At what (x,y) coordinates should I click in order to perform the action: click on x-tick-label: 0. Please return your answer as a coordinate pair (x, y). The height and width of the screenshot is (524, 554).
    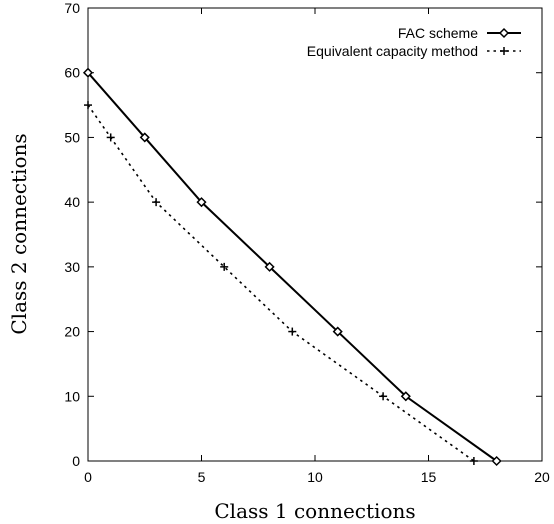
    Looking at the image, I should click on (88, 477).